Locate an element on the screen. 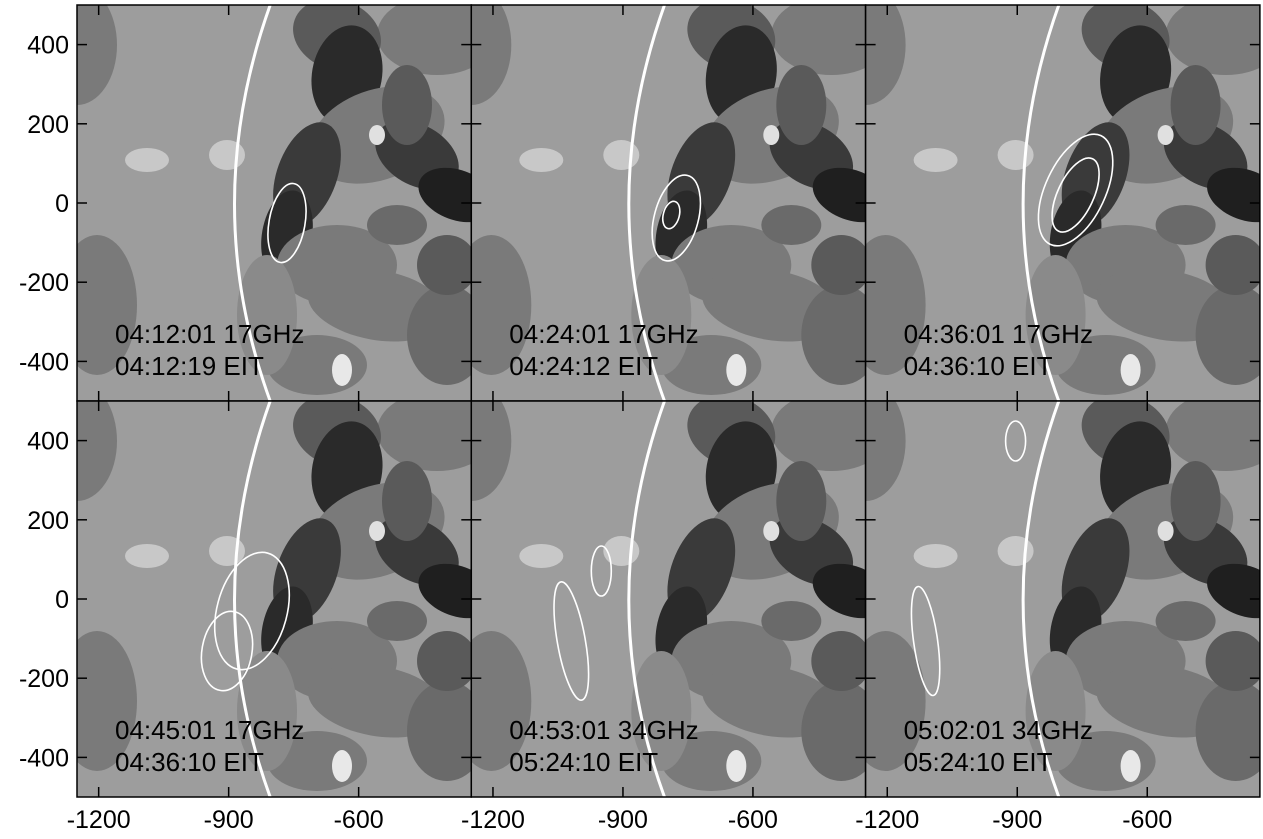 This screenshot has height=839, width=1263. x-tick-label: -600 is located at coordinates (359, 820).